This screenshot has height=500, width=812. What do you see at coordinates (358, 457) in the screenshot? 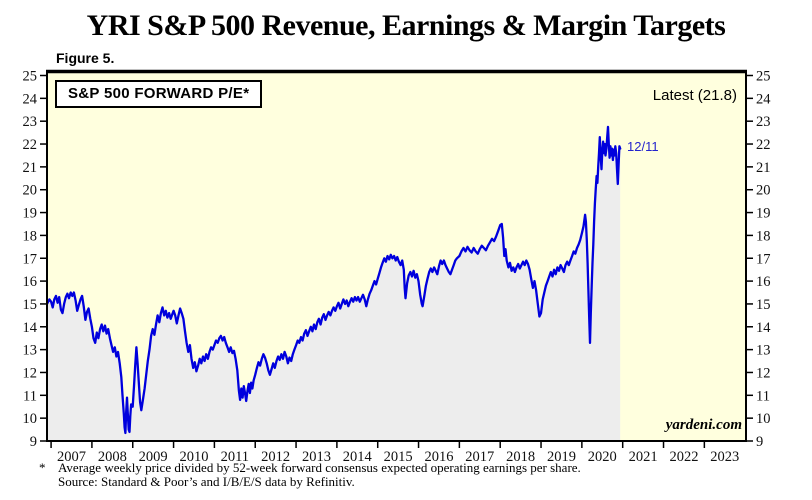
I see `x-tick-label: 2014` at bounding box center [358, 457].